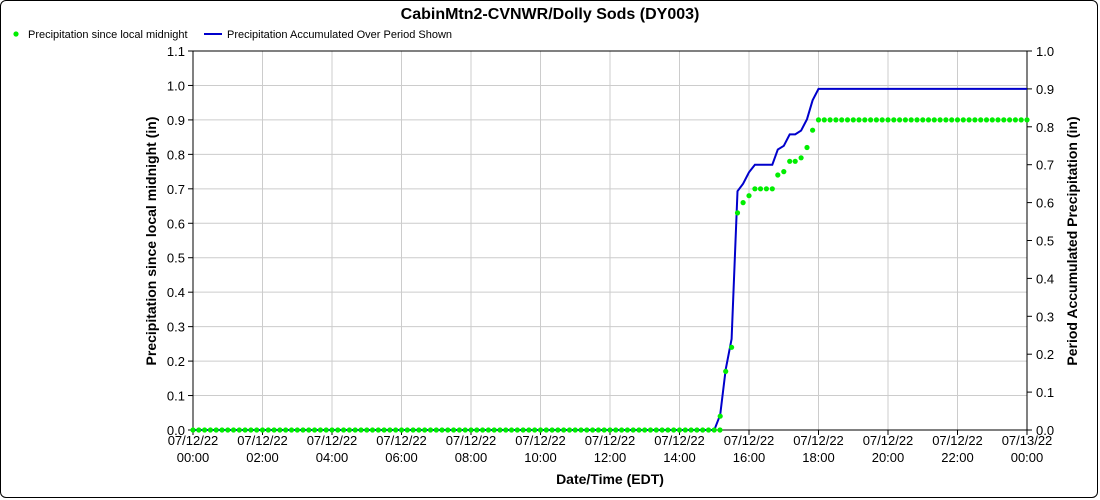  I want to click on y-tick-label-left: 0.9, so click(176, 120).